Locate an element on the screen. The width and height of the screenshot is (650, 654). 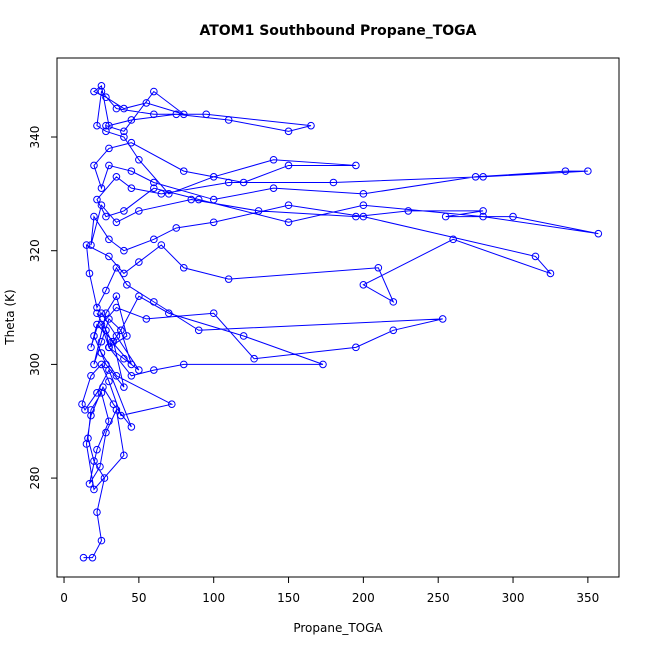
x-tick-label: 150 is located at coordinates (288, 598).